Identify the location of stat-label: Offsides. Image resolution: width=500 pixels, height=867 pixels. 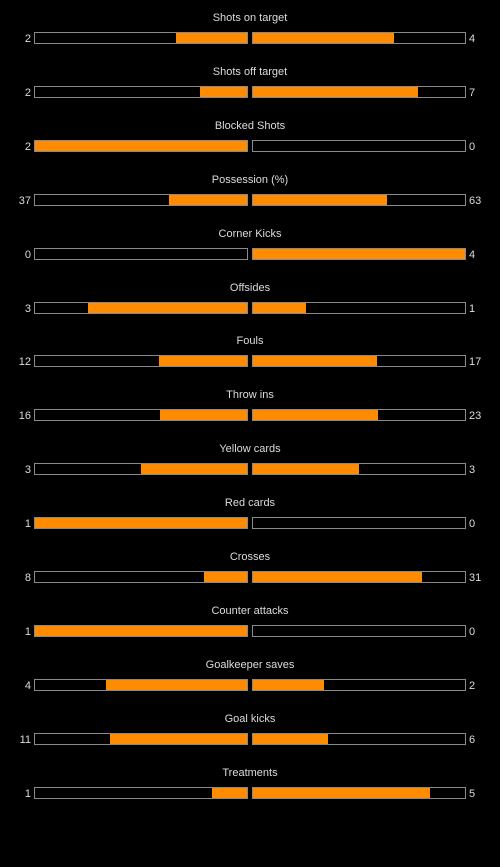
(250, 288).